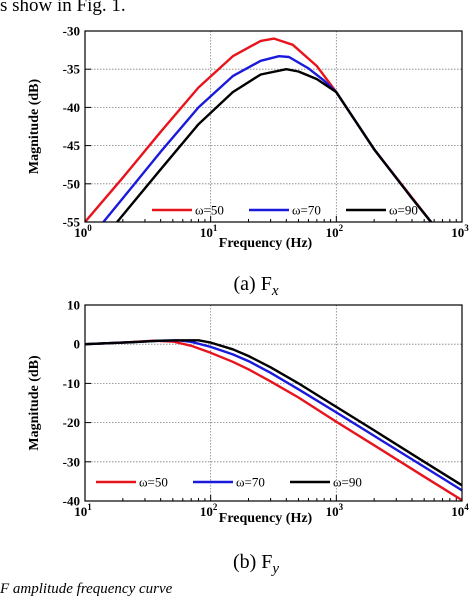 This screenshot has width=474, height=599. What do you see at coordinates (71, 422) in the screenshot?
I see `y-tick-label: -20` at bounding box center [71, 422].